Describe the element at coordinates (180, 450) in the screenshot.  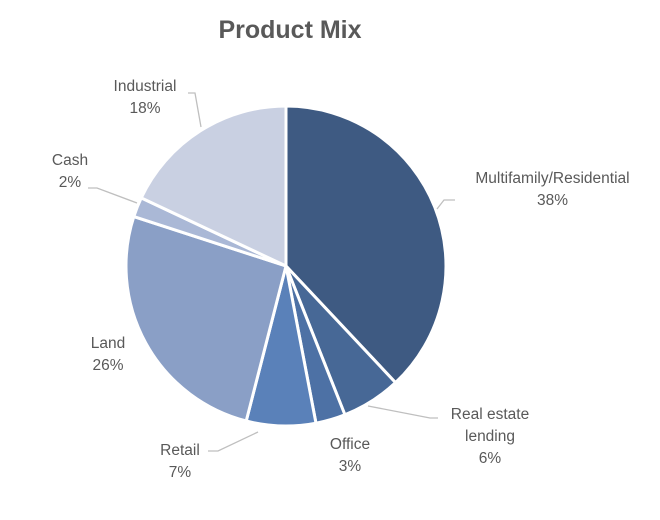
I see `label-name: Retail` at that location.